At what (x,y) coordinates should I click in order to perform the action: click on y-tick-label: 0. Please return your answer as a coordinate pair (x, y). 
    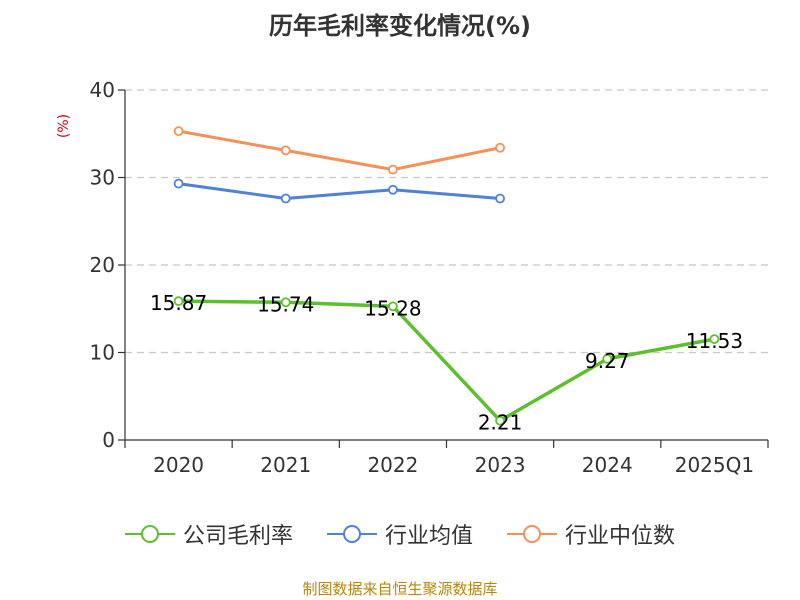
    Looking at the image, I should click on (108, 440).